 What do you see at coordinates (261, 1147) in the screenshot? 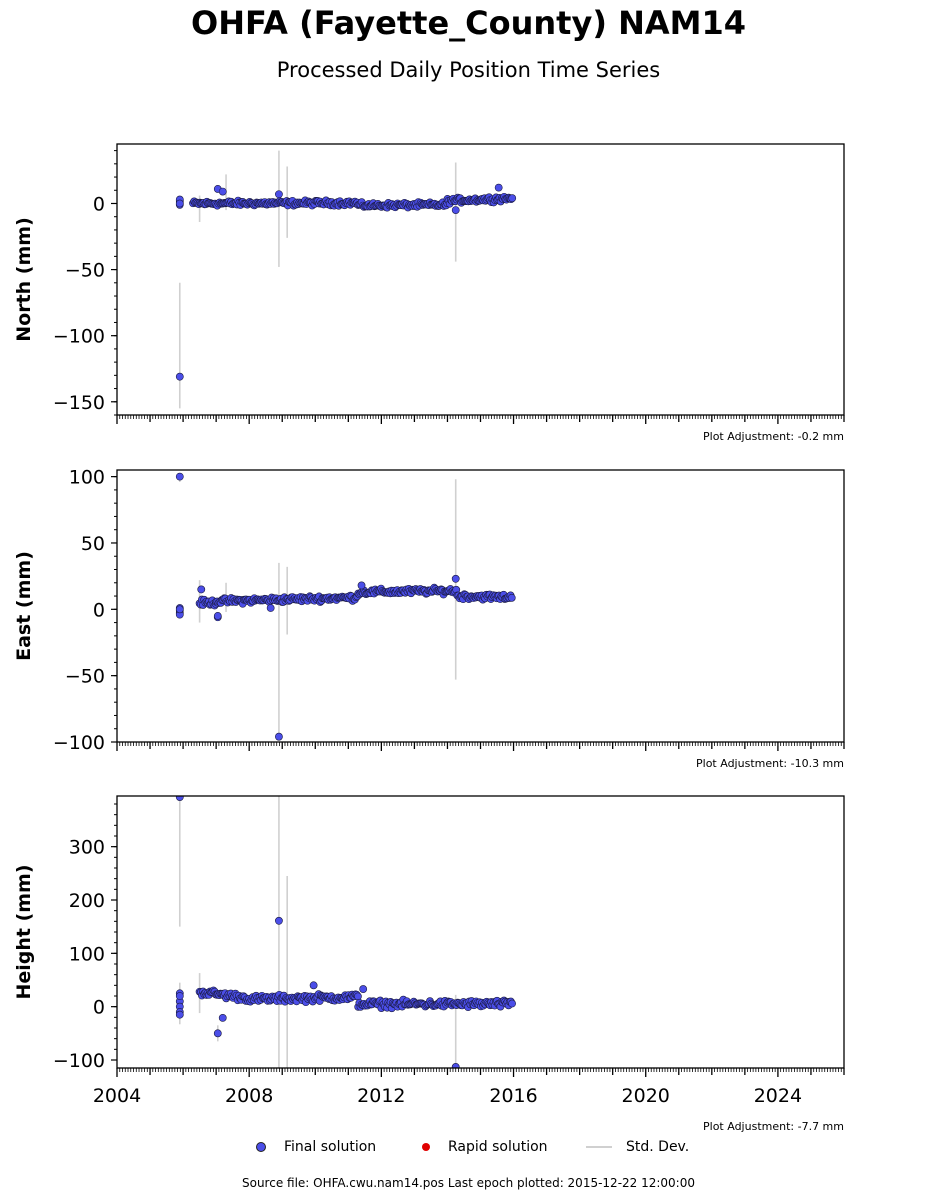
I see `final-solution-marker-icon` at bounding box center [261, 1147].